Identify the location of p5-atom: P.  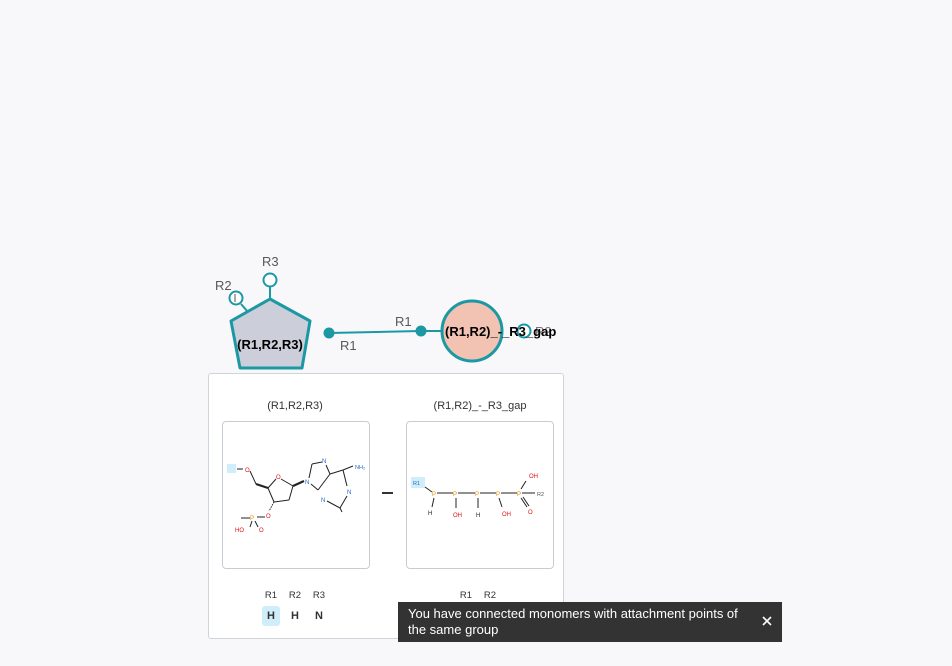
(519, 495).